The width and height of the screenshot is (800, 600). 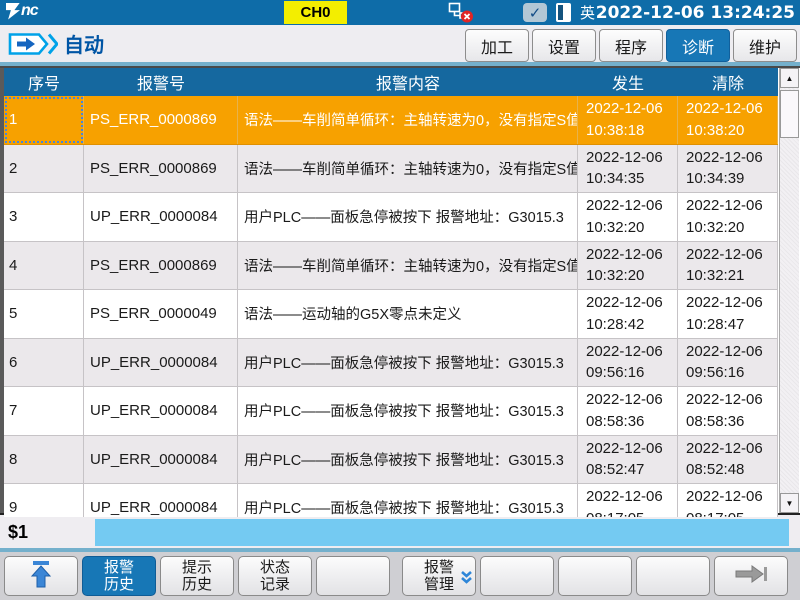 What do you see at coordinates (400, 43) in the screenshot?
I see `nav-bar: 自动 加工 设置 程序 诊断 维护` at bounding box center [400, 43].